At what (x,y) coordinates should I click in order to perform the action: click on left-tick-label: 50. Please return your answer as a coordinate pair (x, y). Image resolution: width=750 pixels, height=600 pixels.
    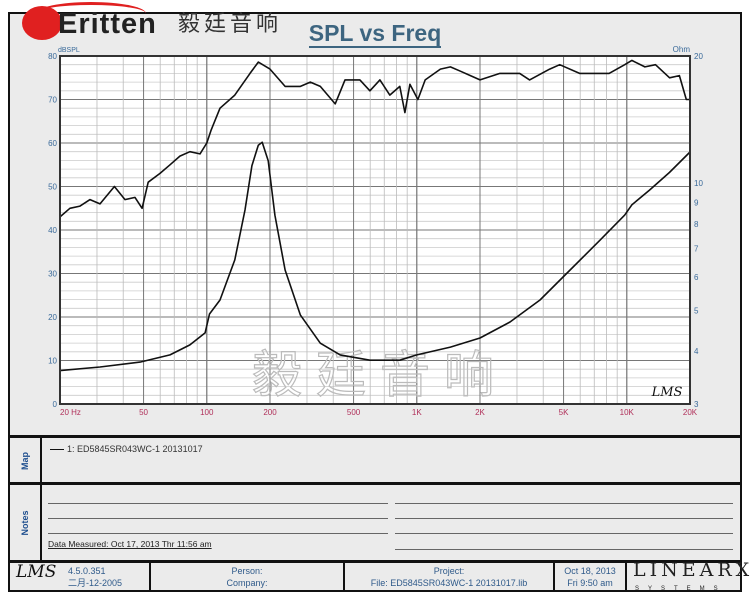
    Looking at the image, I should click on (52, 187).